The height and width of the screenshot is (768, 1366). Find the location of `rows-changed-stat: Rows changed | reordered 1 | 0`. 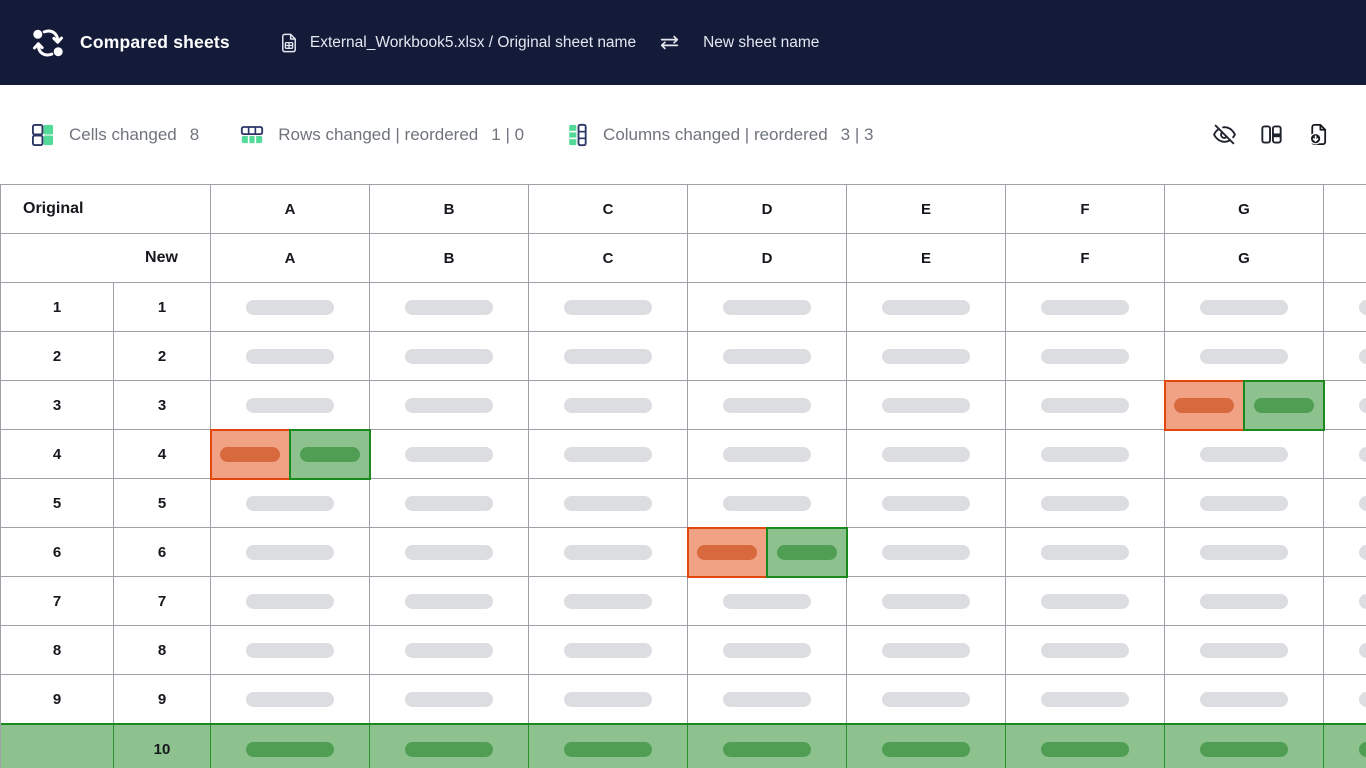

rows-changed-stat: Rows changed | reordered 1 | 0 is located at coordinates (381, 135).